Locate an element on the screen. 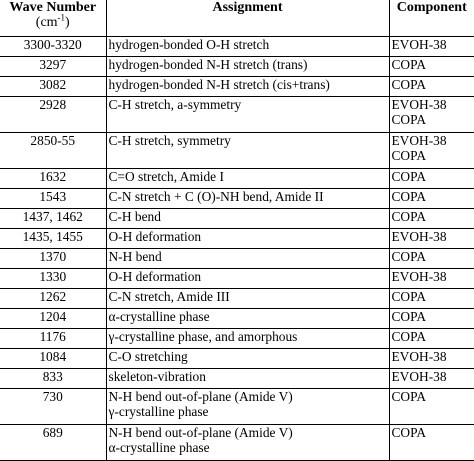 The height and width of the screenshot is (461, 474). assignment-cell: skeleton-vibration is located at coordinates (247, 378).